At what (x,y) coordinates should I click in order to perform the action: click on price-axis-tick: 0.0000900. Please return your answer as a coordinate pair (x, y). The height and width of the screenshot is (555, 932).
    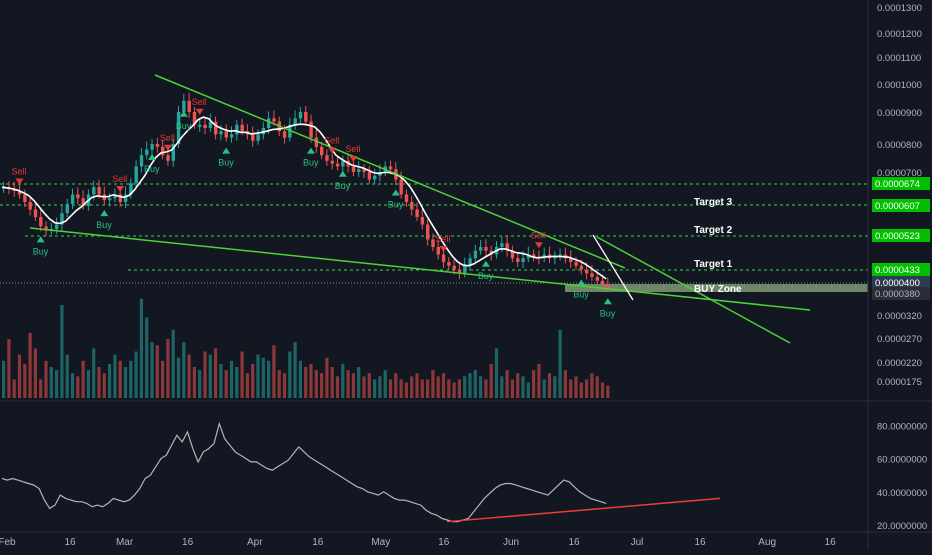
    Looking at the image, I should click on (899, 113).